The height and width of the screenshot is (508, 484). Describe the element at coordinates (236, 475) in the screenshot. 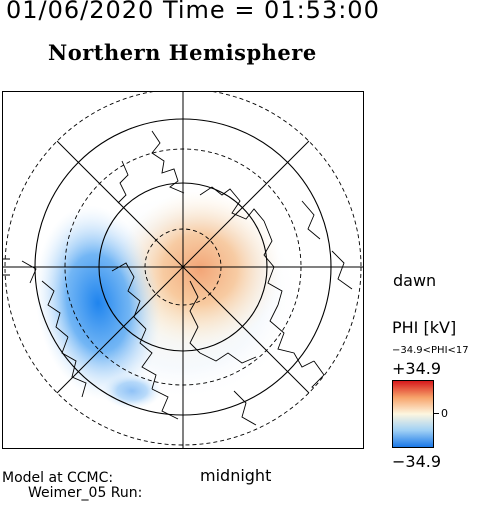

I see `midnight-label: midnight` at that location.